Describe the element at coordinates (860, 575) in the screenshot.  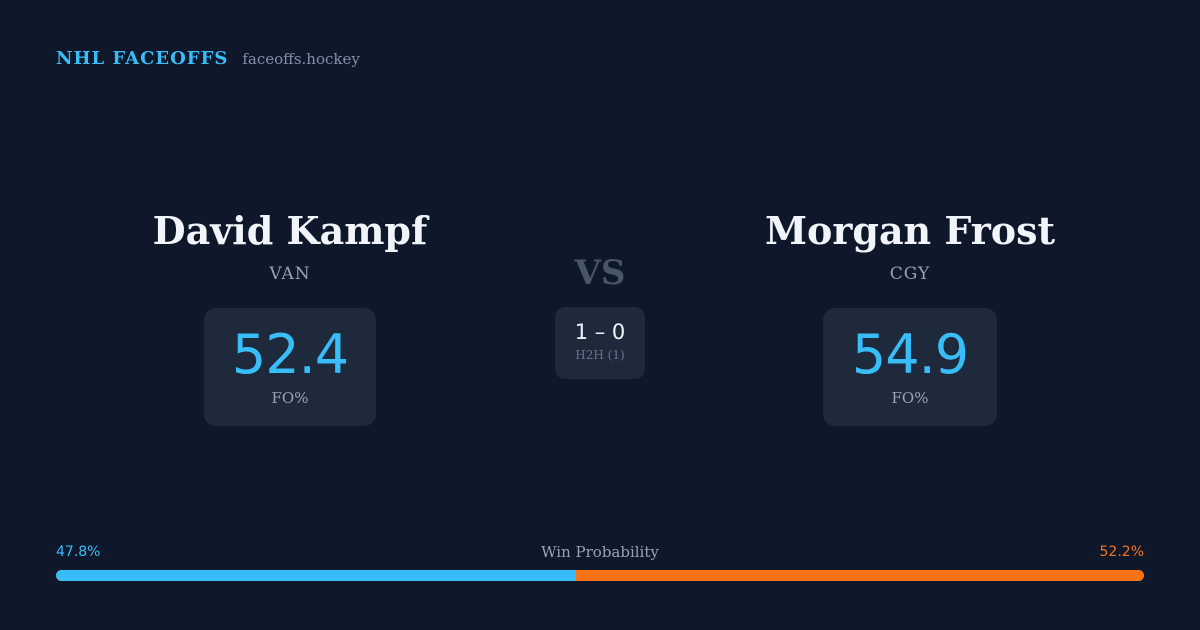
I see `right-probability-fill` at that location.